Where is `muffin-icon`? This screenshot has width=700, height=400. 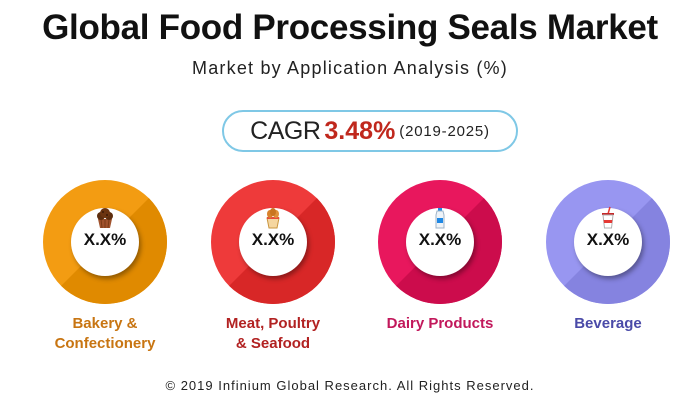
muffin-icon is located at coordinates (105, 218).